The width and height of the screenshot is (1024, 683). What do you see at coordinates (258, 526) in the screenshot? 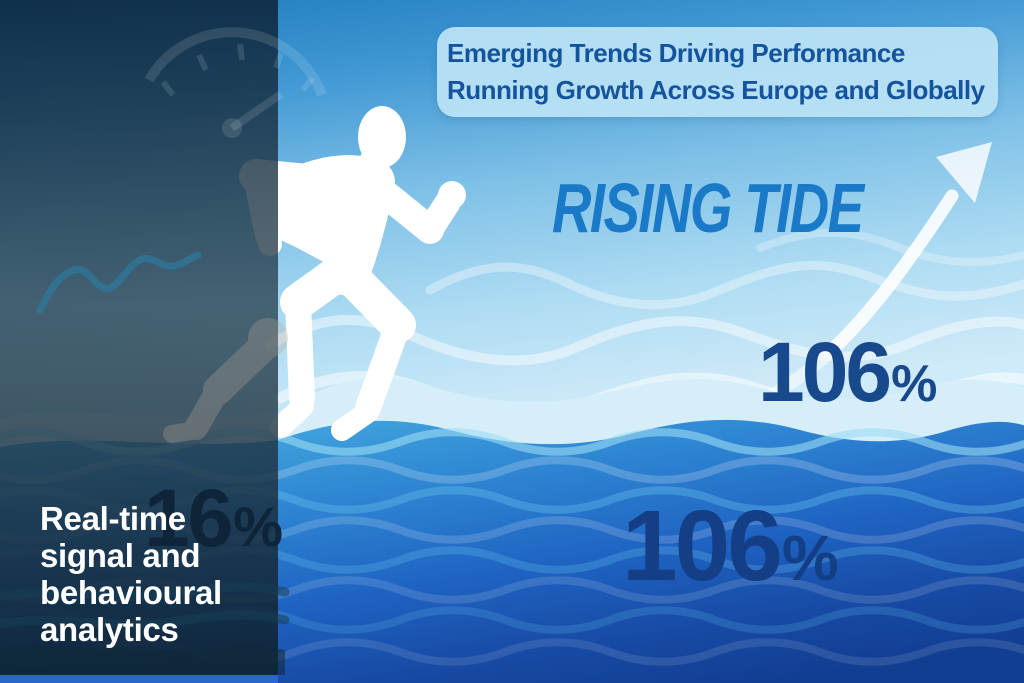
I see `stat-side-unit: %` at bounding box center [258, 526].